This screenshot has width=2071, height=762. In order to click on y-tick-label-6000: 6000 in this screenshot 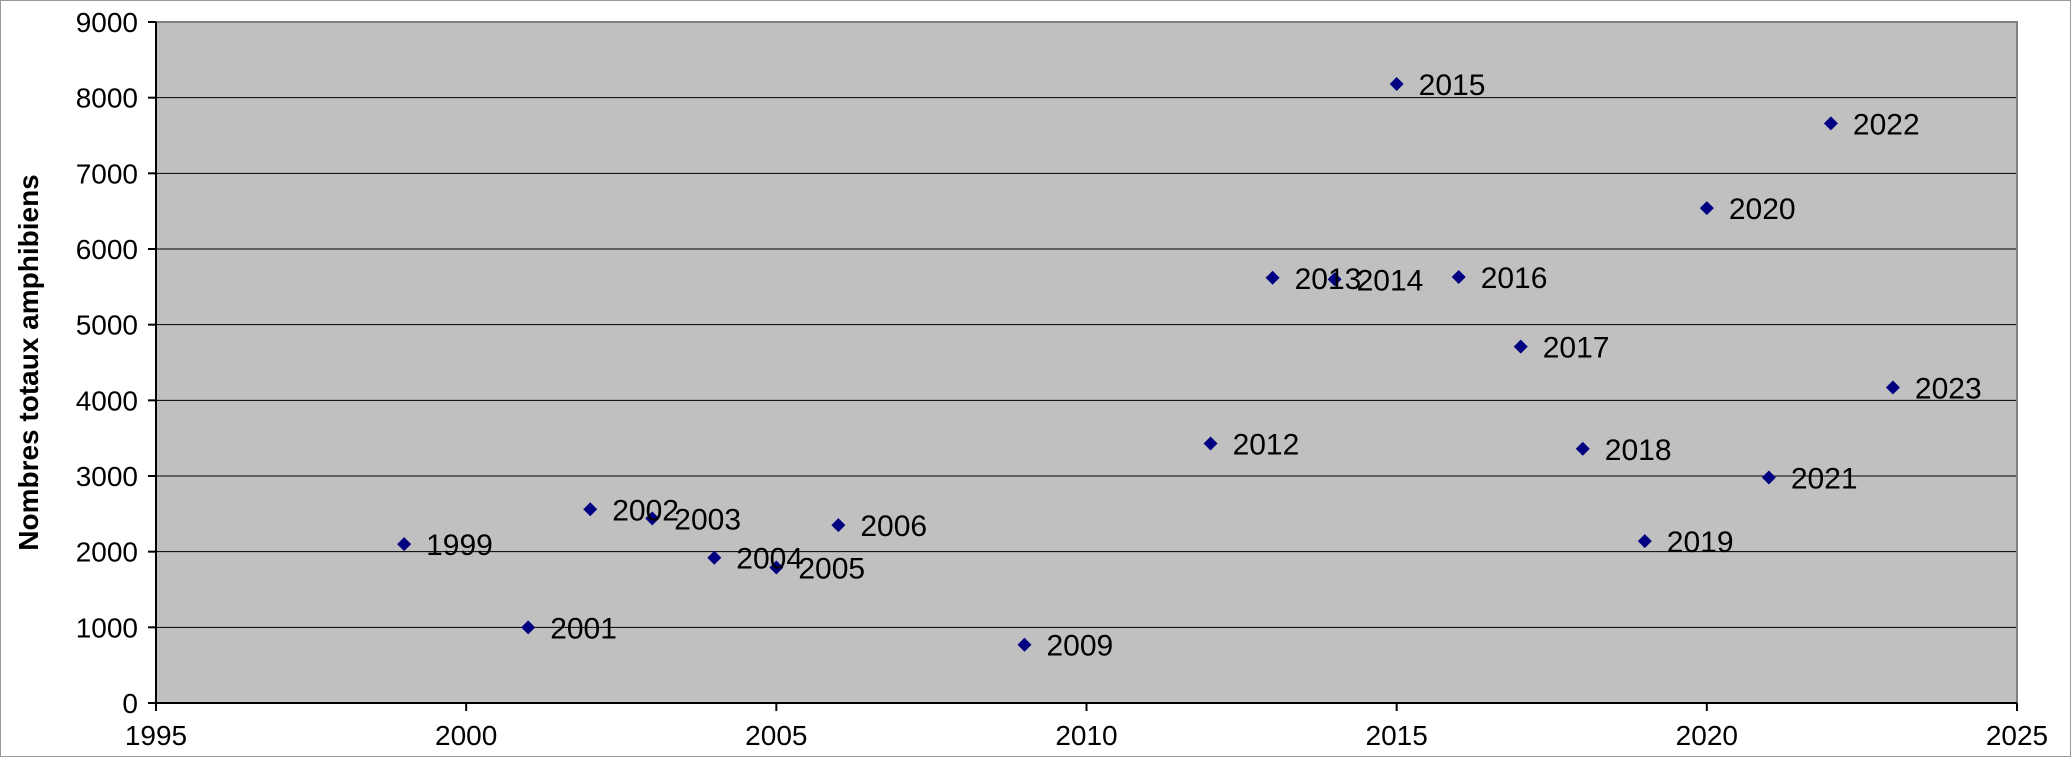, I will do `click(107, 249)`.